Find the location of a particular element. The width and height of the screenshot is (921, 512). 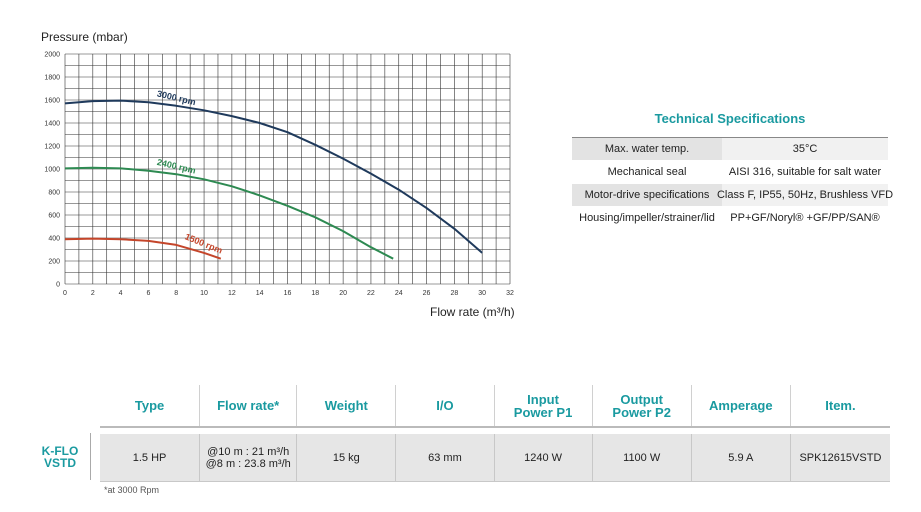

y-tick-label: 0 is located at coordinates (58, 285).